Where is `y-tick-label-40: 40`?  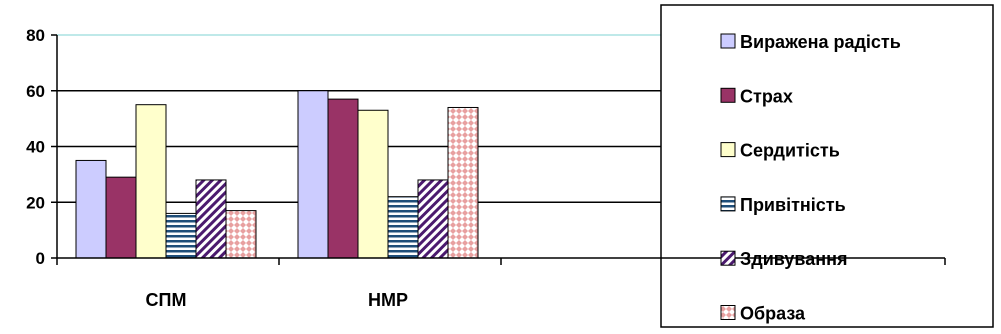 y-tick-label-40: 40 is located at coordinates (35, 147).